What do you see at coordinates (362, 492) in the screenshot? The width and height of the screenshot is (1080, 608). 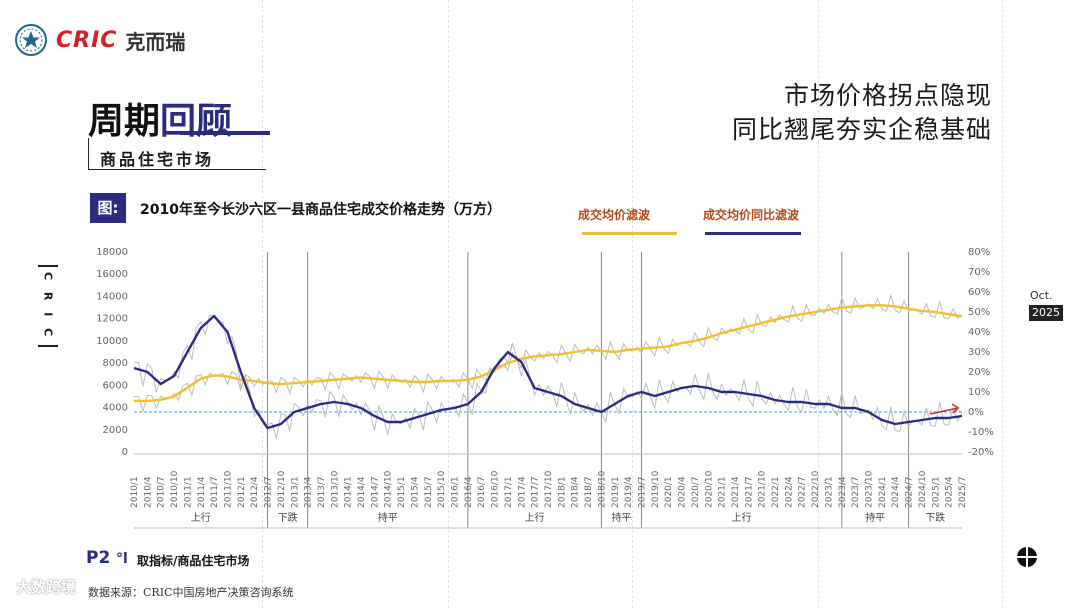 I see `x-tick: 2014/4` at bounding box center [362, 492].